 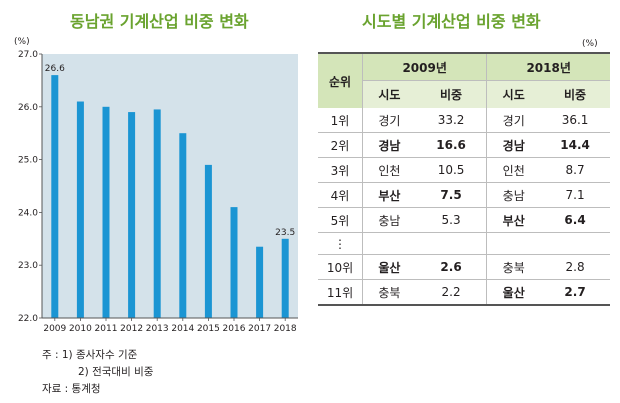 What do you see at coordinates (340, 120) in the screenshot?
I see `rank-cell: 1위` at bounding box center [340, 120].